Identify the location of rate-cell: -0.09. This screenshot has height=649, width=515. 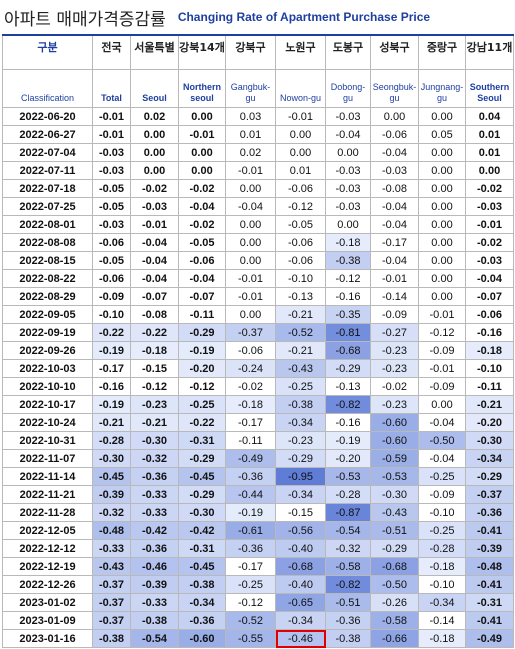
(442, 494).